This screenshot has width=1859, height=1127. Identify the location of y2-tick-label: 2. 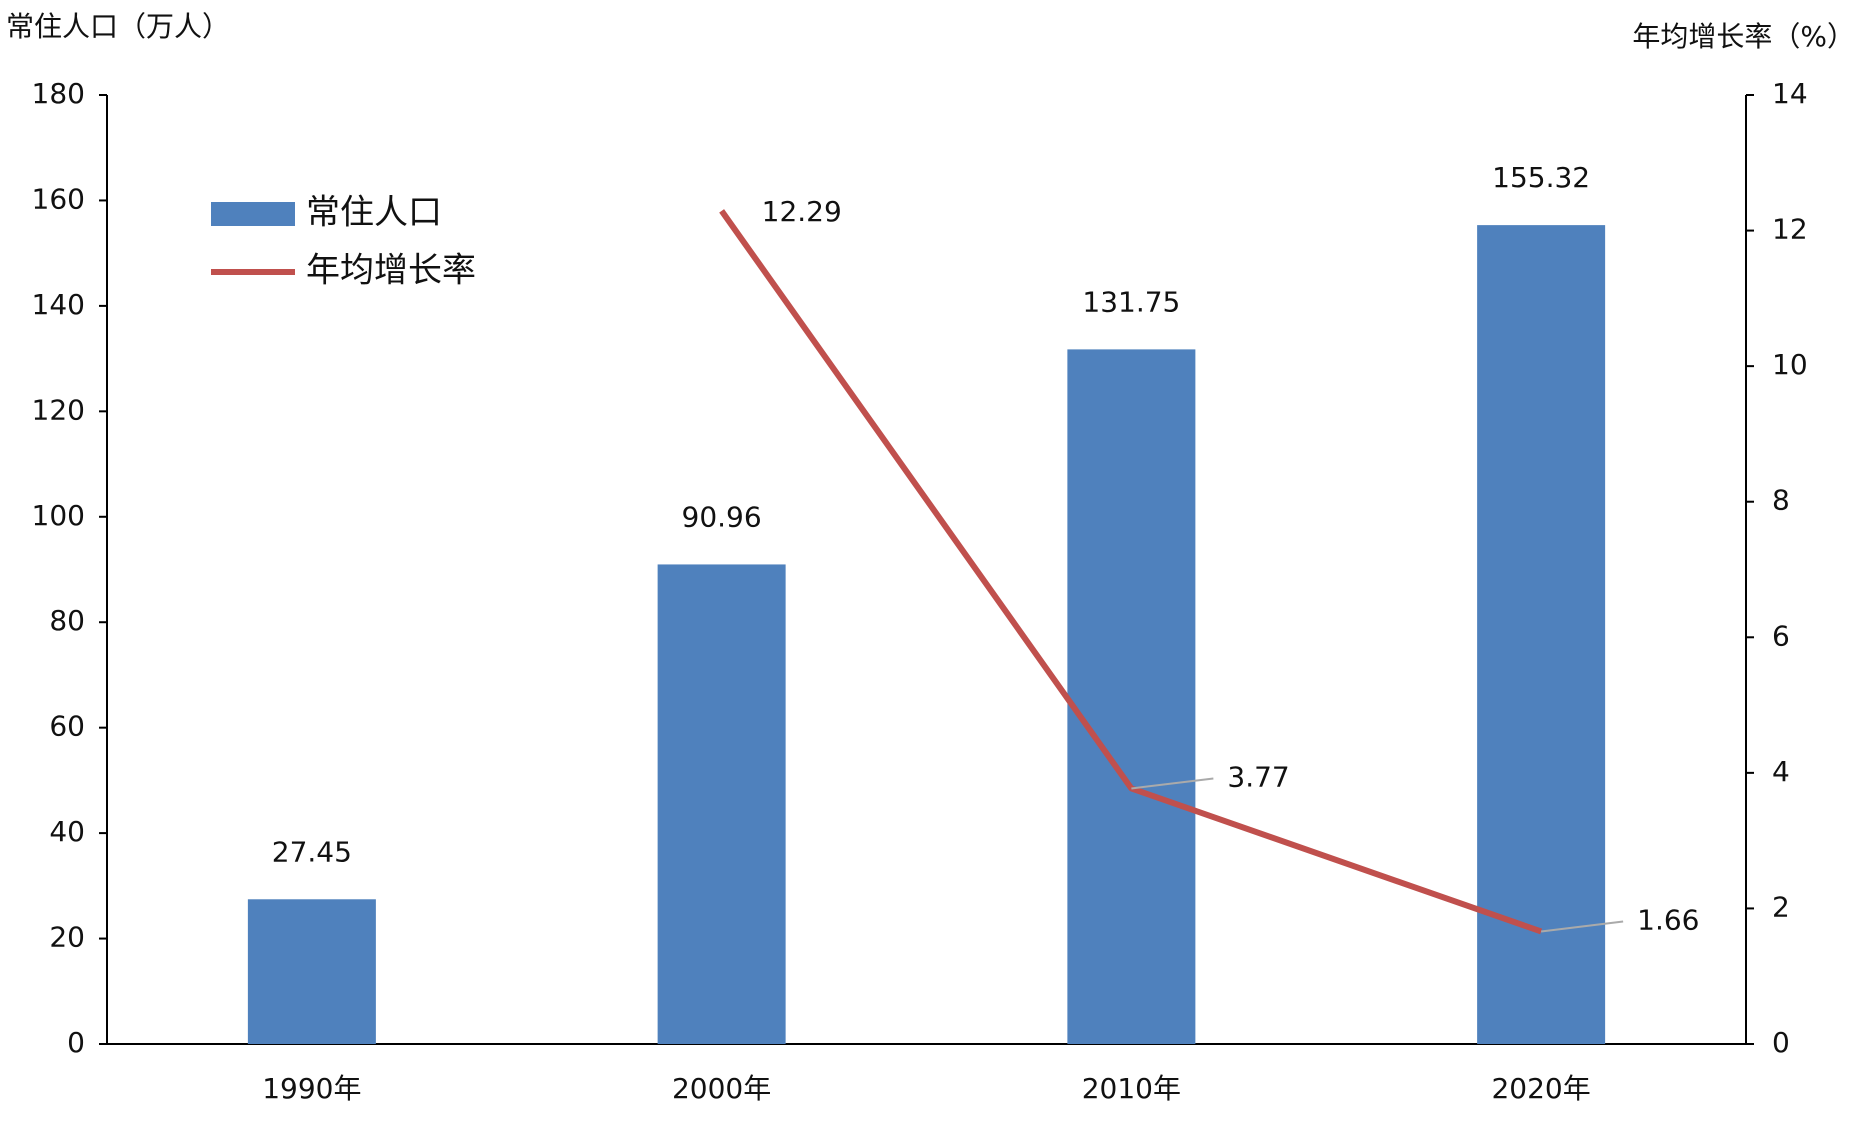
(1781, 906).